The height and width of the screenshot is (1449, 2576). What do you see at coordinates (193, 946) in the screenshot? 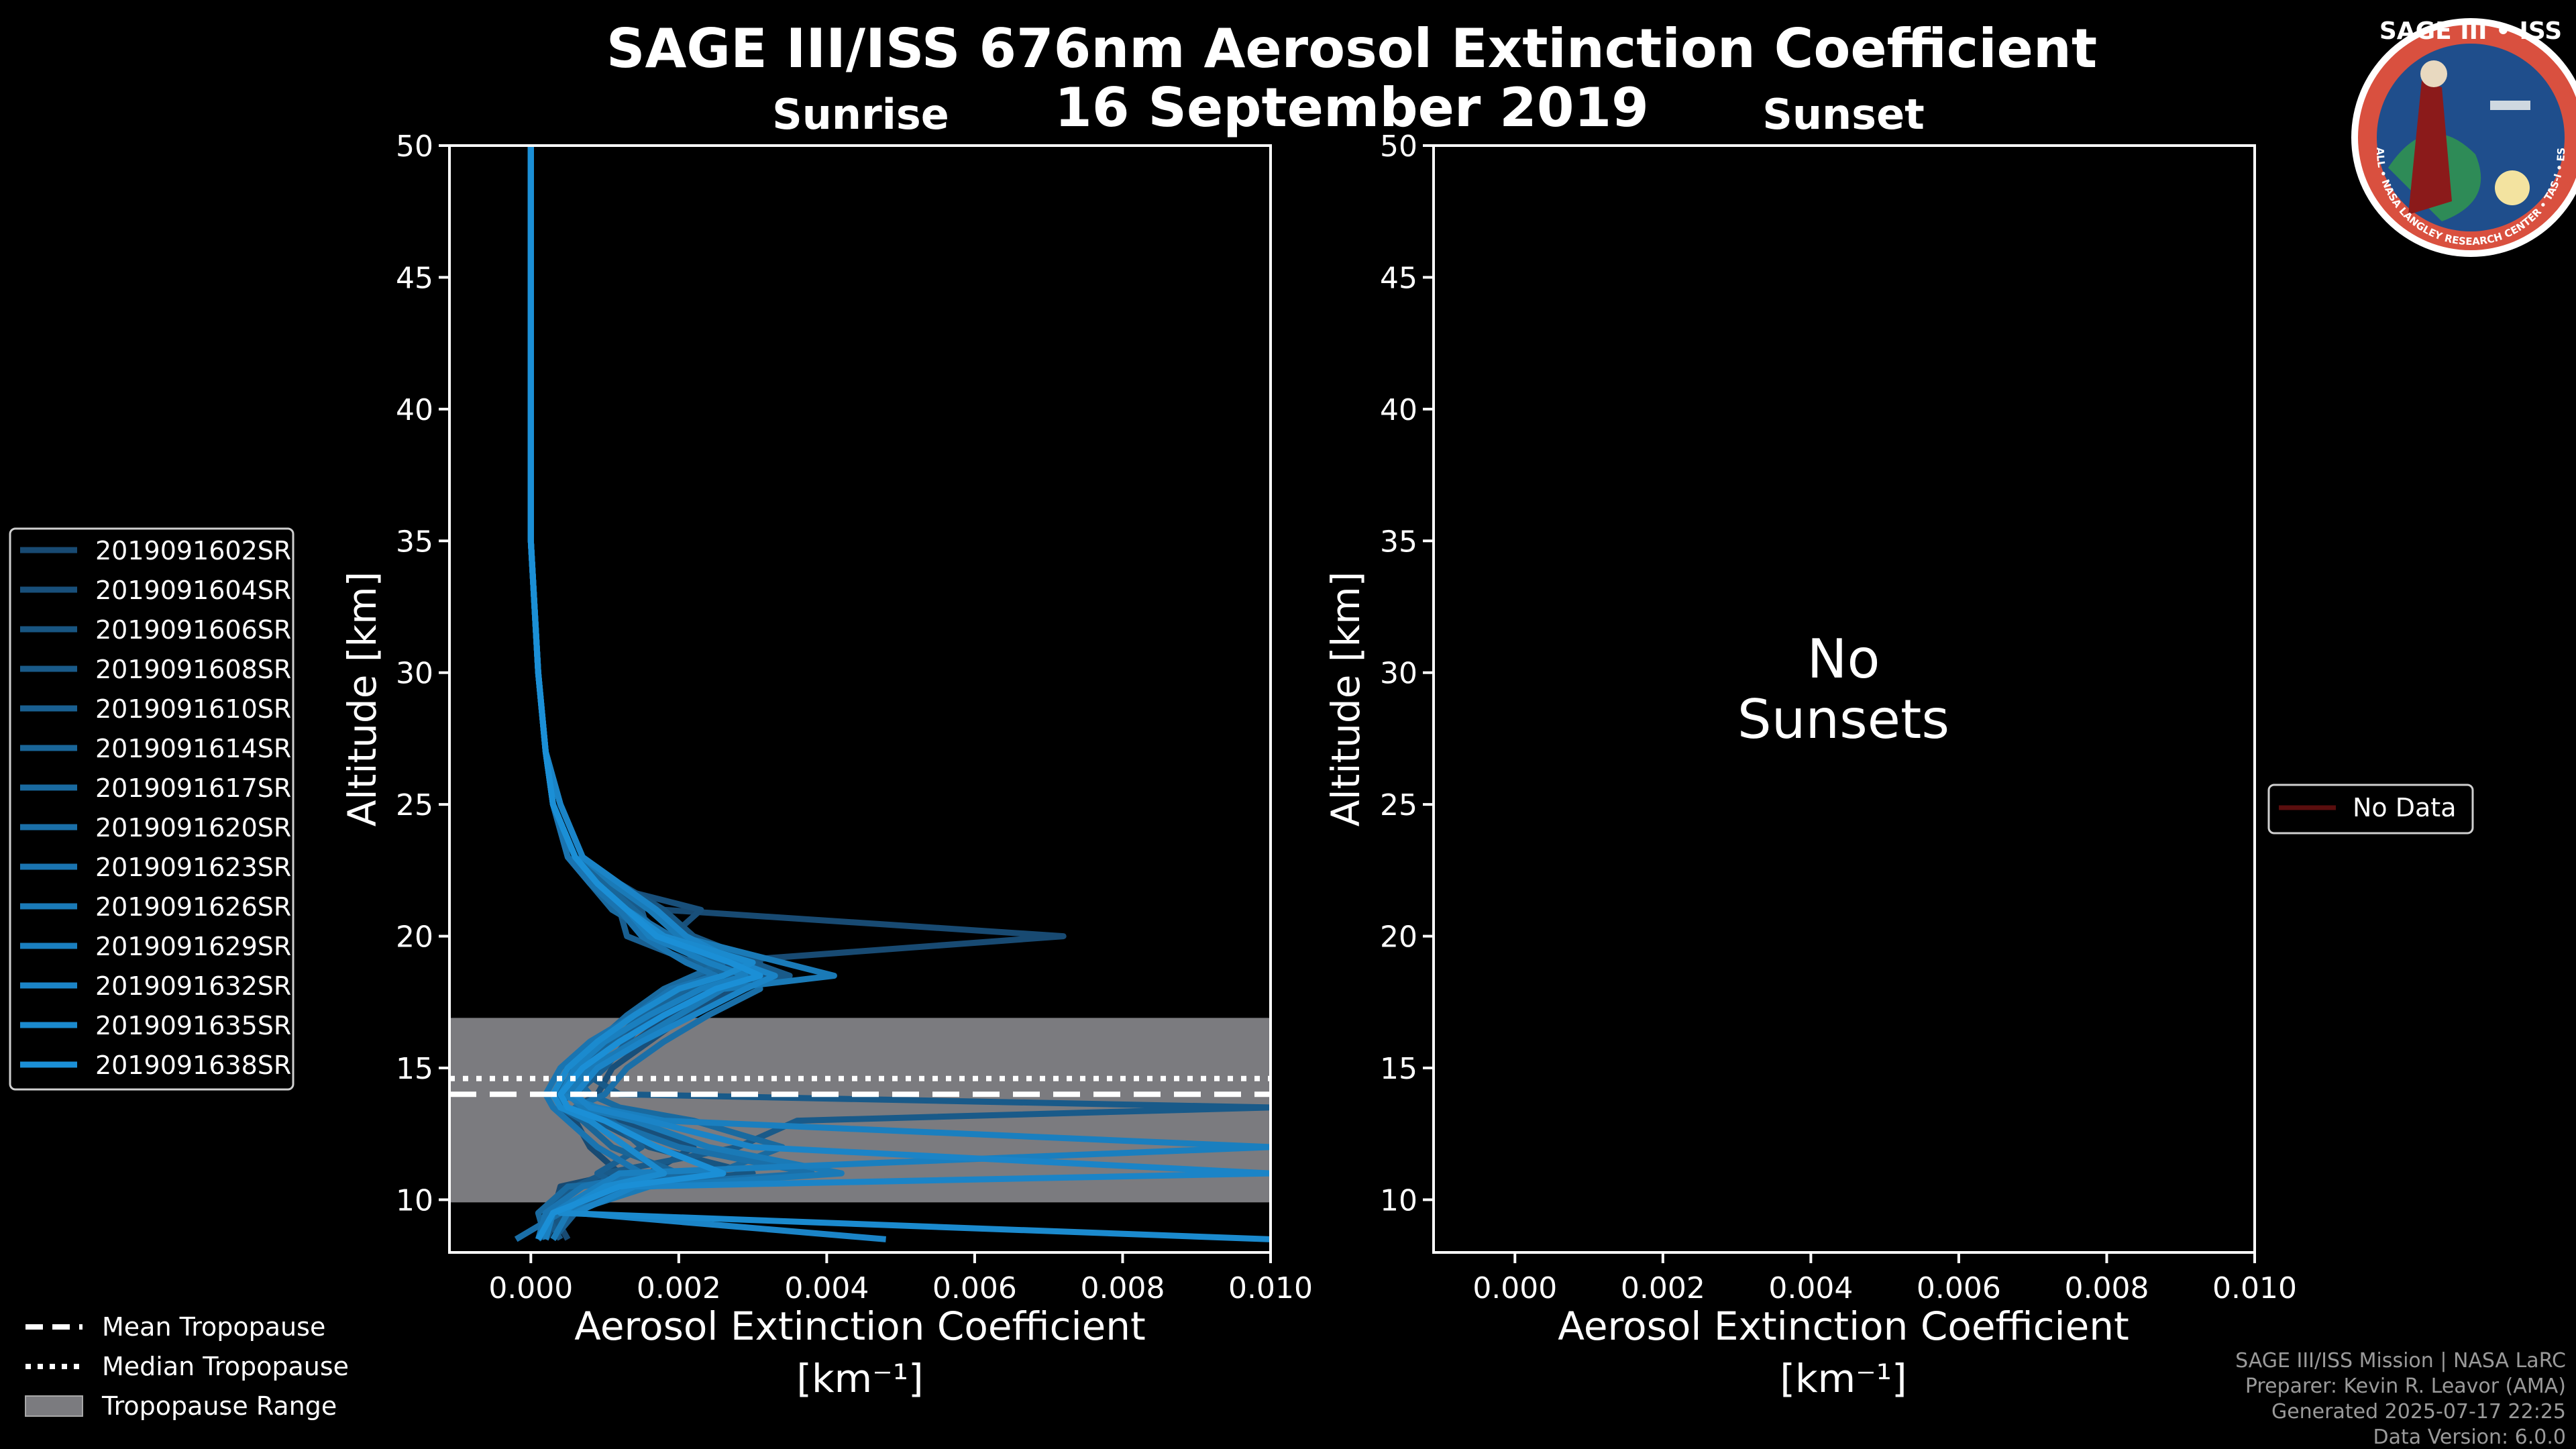
I see `legend-label: 2019091629SR` at bounding box center [193, 946].